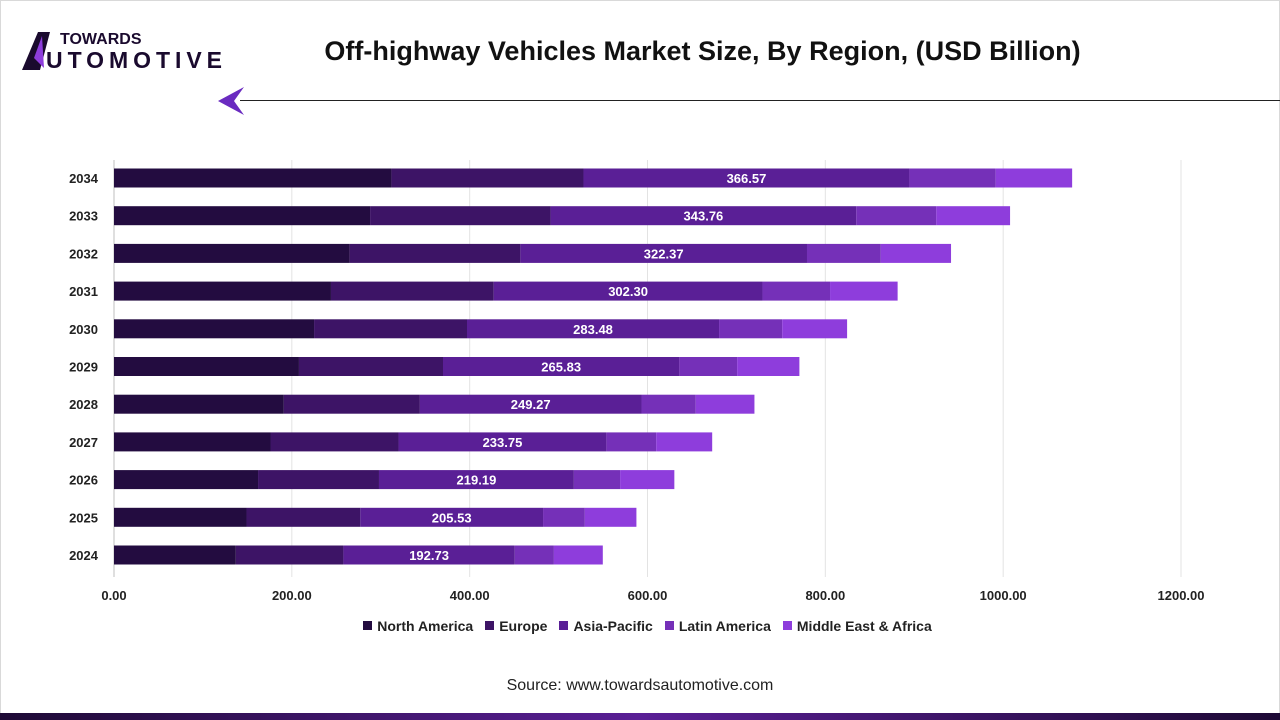 This screenshot has height=720, width=1280. I want to click on source-text: Source: www.towardsautomotive.com, so click(640, 685).